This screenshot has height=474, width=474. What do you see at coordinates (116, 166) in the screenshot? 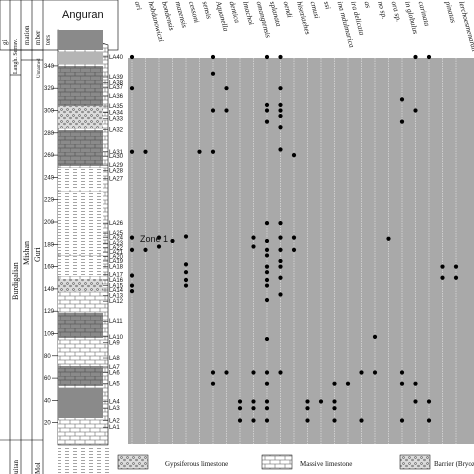
I see `sample-label: LA29` at bounding box center [116, 166].